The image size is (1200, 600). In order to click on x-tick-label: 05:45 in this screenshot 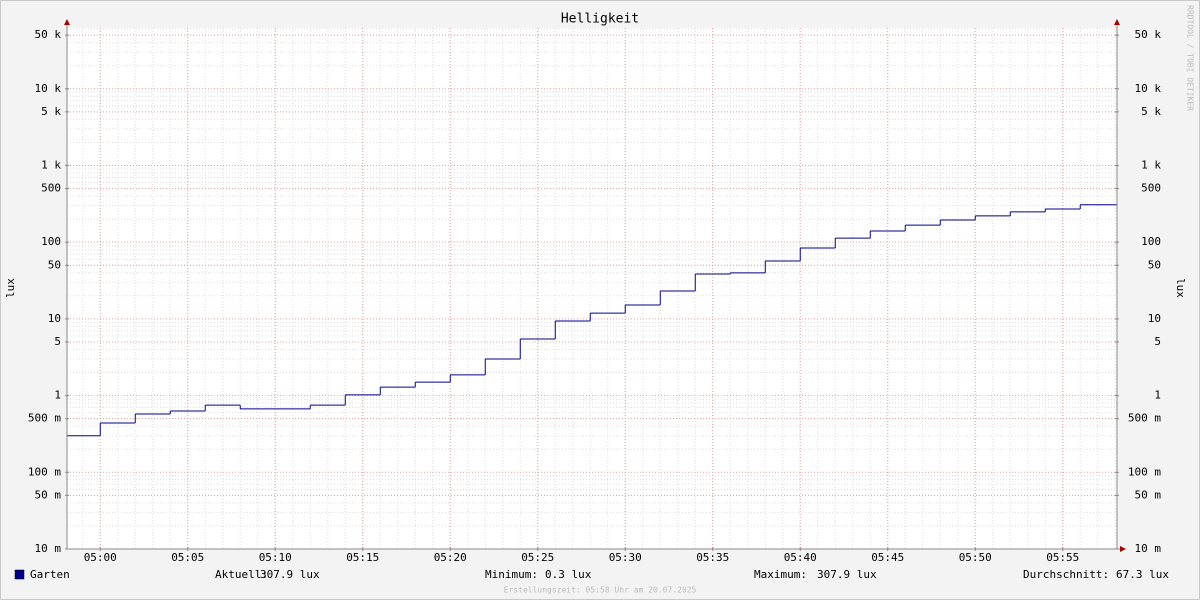, I will do `click(887, 557)`.